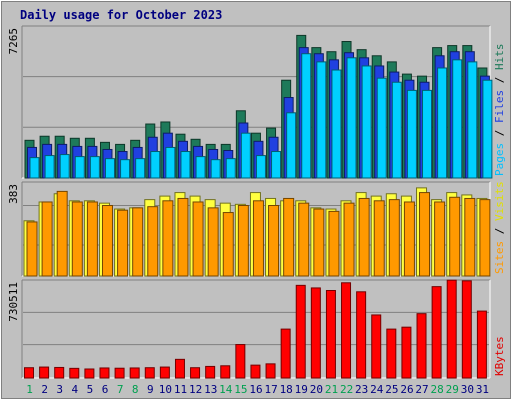 The height and width of the screenshot is (400, 512). What do you see at coordinates (150, 389) in the screenshot?
I see `x-tick-9: 9` at bounding box center [150, 389].